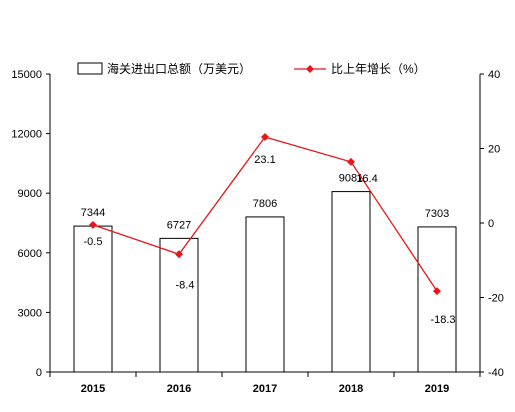  What do you see at coordinates (442, 320) in the screenshot?
I see `line-data-label: -18.3` at bounding box center [442, 320].